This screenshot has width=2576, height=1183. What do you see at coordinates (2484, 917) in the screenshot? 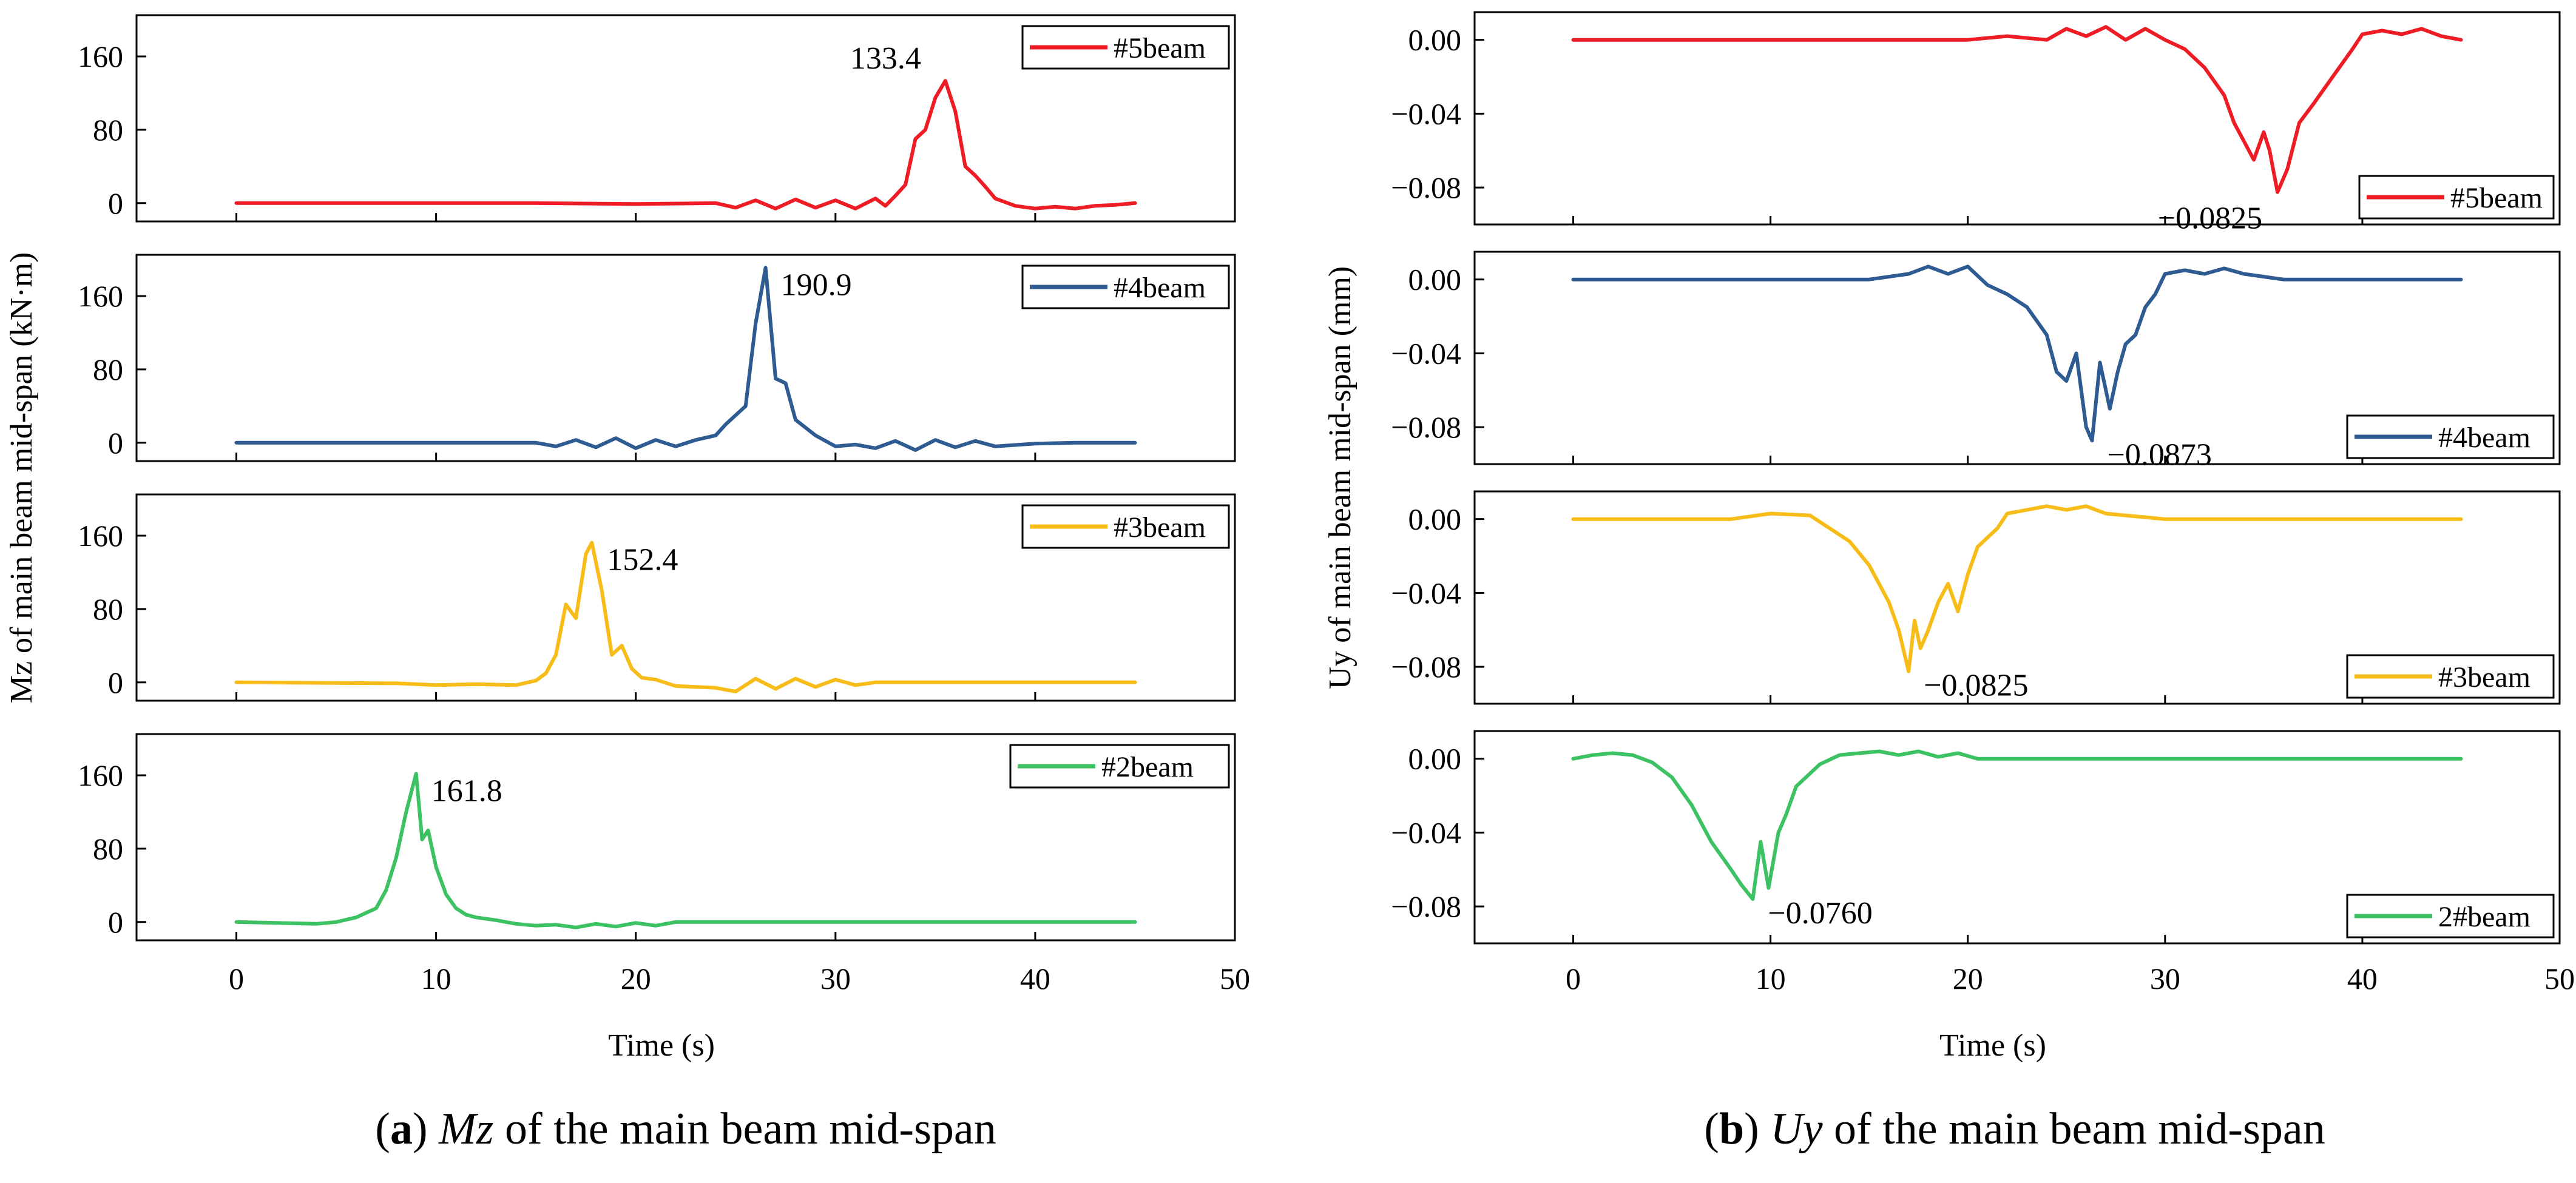
I see `legend-label: 2#beam` at bounding box center [2484, 917].